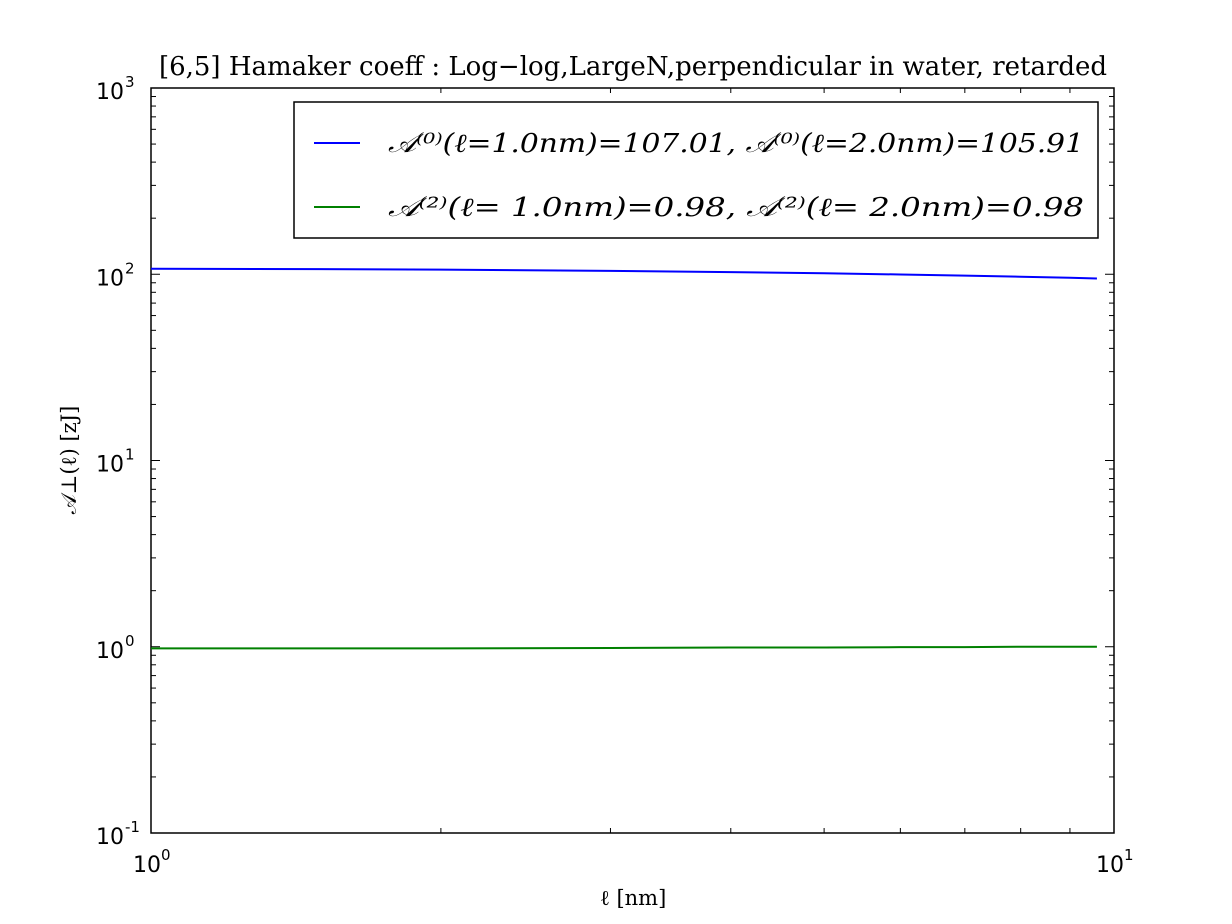  What do you see at coordinates (132, 827) in the screenshot?
I see `y-tick-label-exp: -1` at bounding box center [132, 827].